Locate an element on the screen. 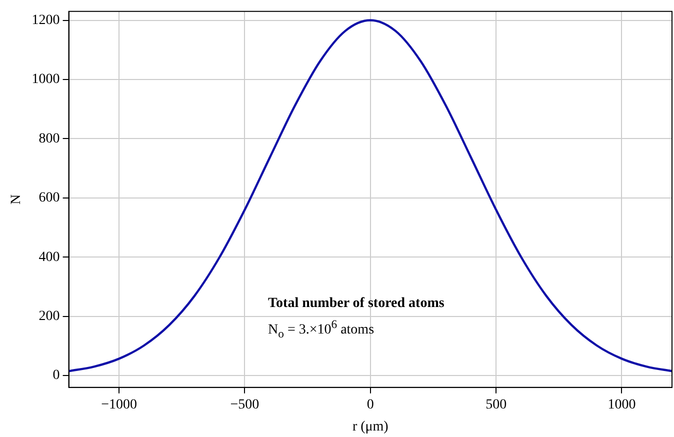  annotation: Total number of stored atoms is located at coordinates (356, 304).